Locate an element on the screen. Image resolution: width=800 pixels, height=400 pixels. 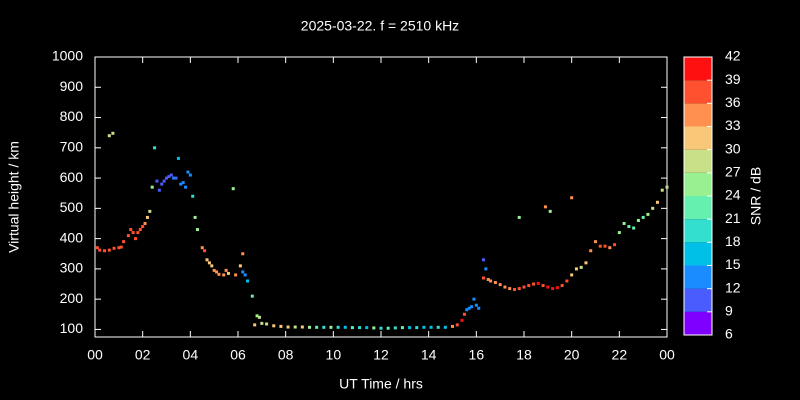
y-tick-label: 300 is located at coordinates (72, 268).